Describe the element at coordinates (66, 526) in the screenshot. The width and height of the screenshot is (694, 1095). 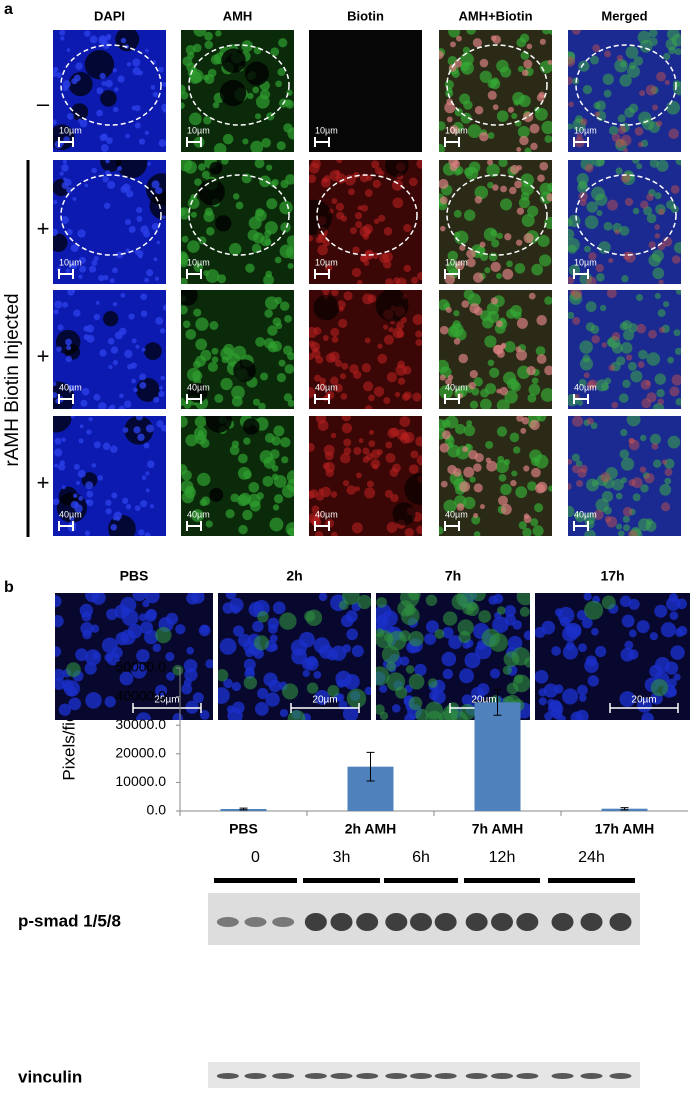
I see `scale-bar` at that location.